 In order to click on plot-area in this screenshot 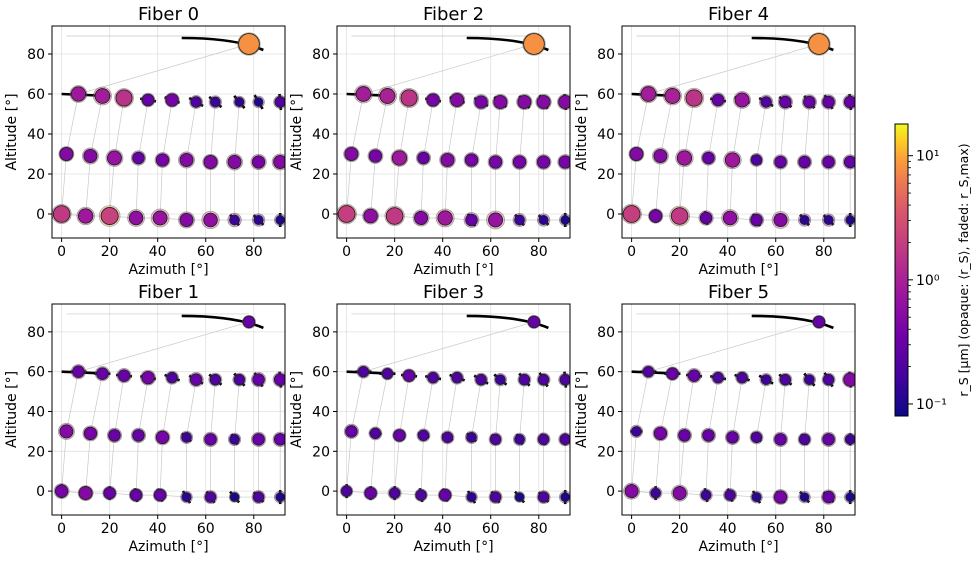, I will do `click(453, 132)`.